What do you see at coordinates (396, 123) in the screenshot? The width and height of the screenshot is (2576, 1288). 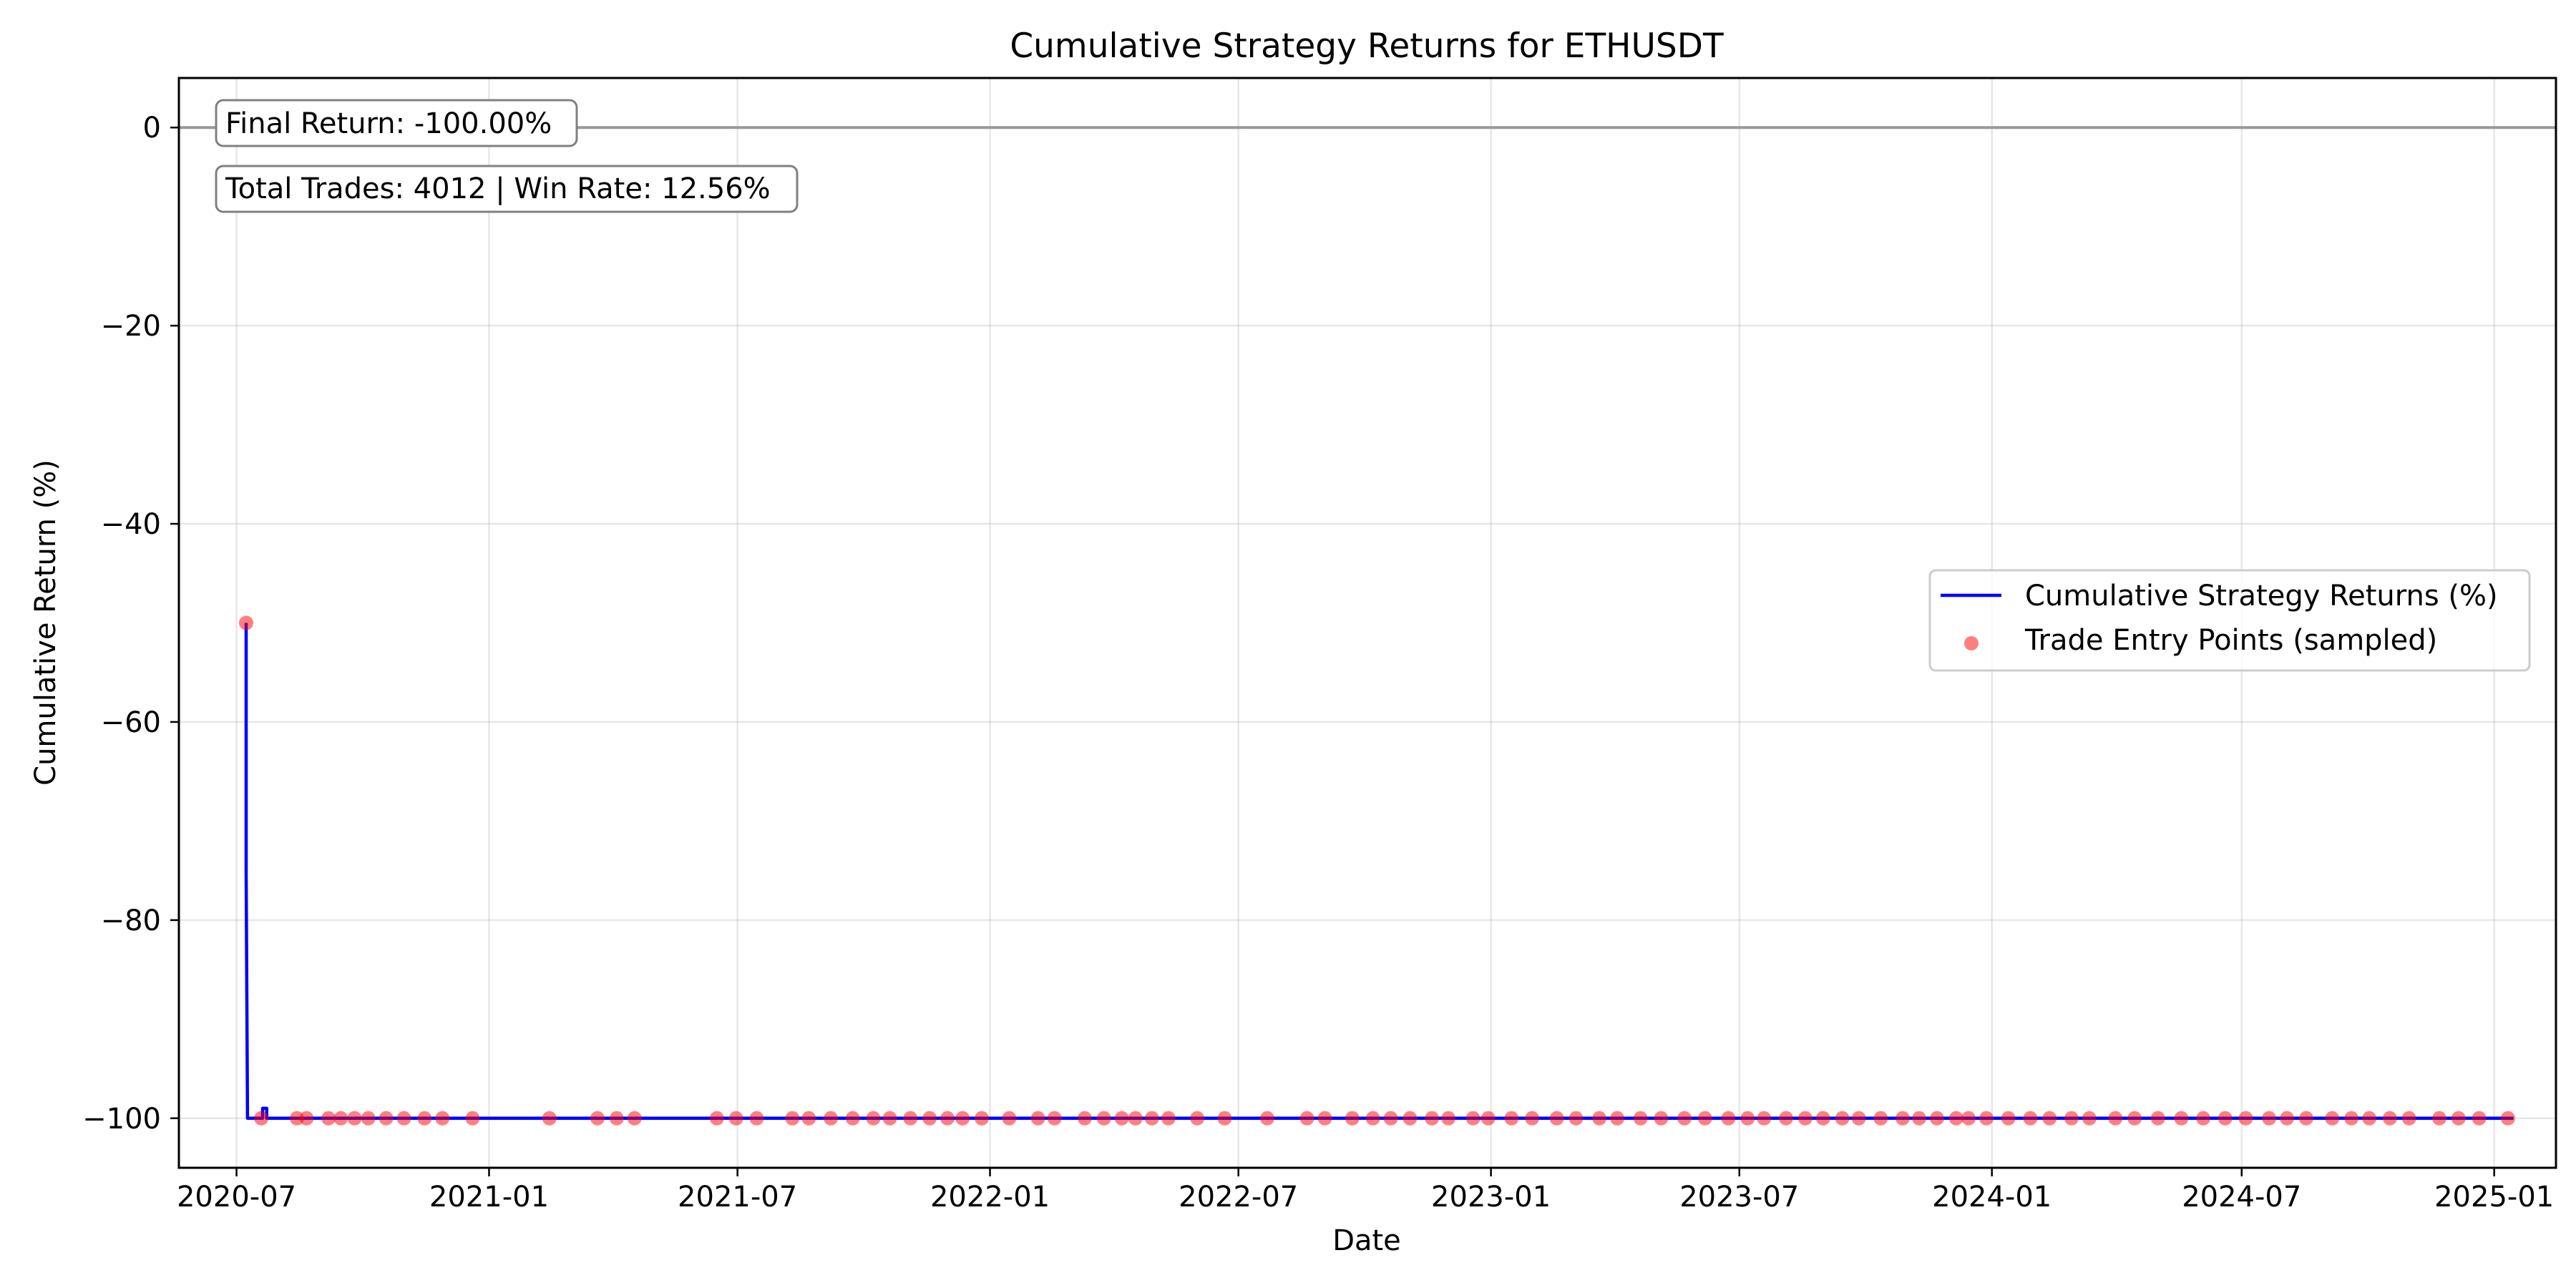 I see `annotation-box` at bounding box center [396, 123].